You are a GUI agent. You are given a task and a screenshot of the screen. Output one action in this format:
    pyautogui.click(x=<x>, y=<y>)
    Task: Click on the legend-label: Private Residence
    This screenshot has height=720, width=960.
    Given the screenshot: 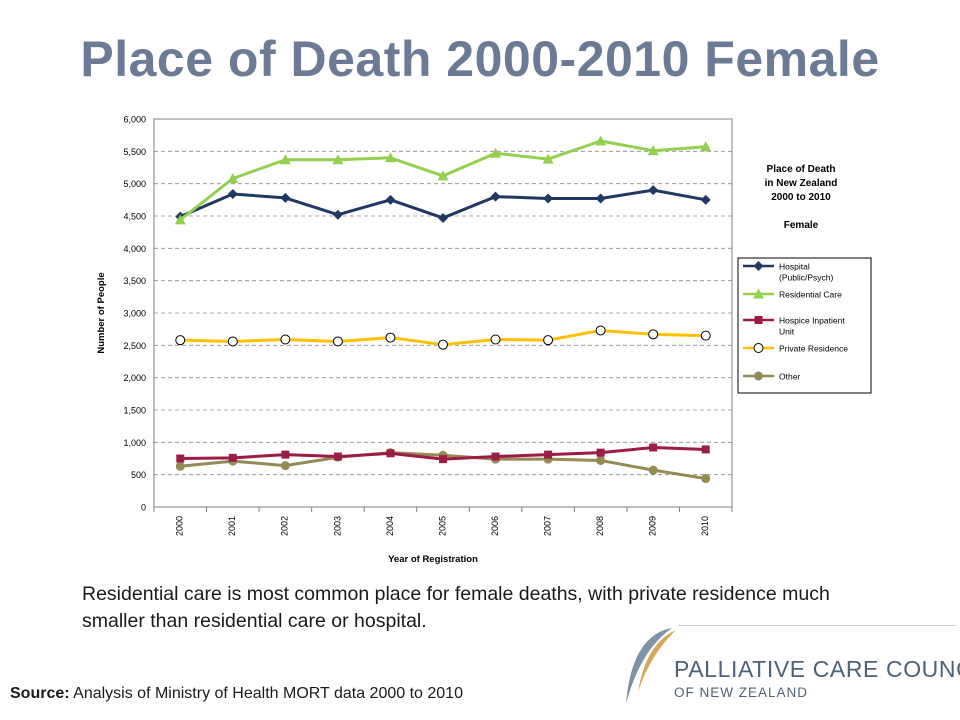 What is the action you would take?
    pyautogui.click(x=813, y=349)
    